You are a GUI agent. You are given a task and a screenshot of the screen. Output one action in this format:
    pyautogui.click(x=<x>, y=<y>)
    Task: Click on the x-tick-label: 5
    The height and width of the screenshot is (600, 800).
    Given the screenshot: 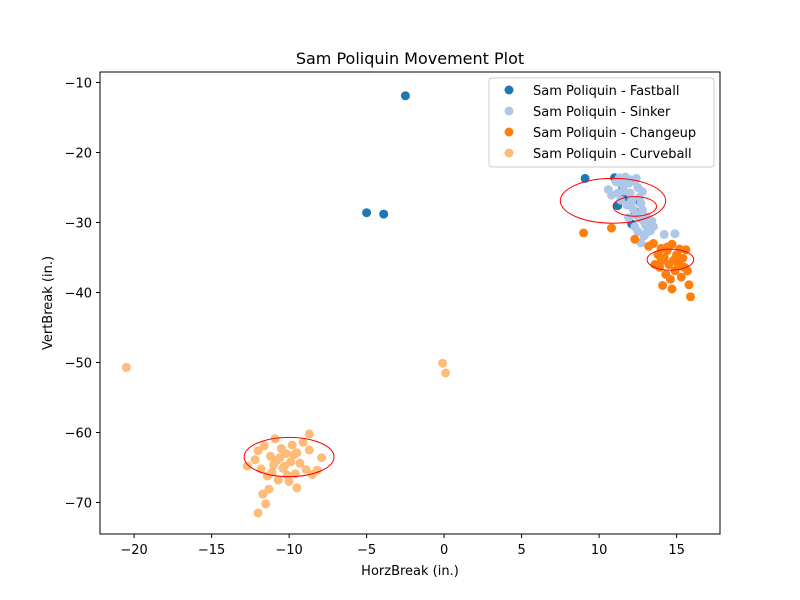 What is the action you would take?
    pyautogui.click(x=521, y=550)
    